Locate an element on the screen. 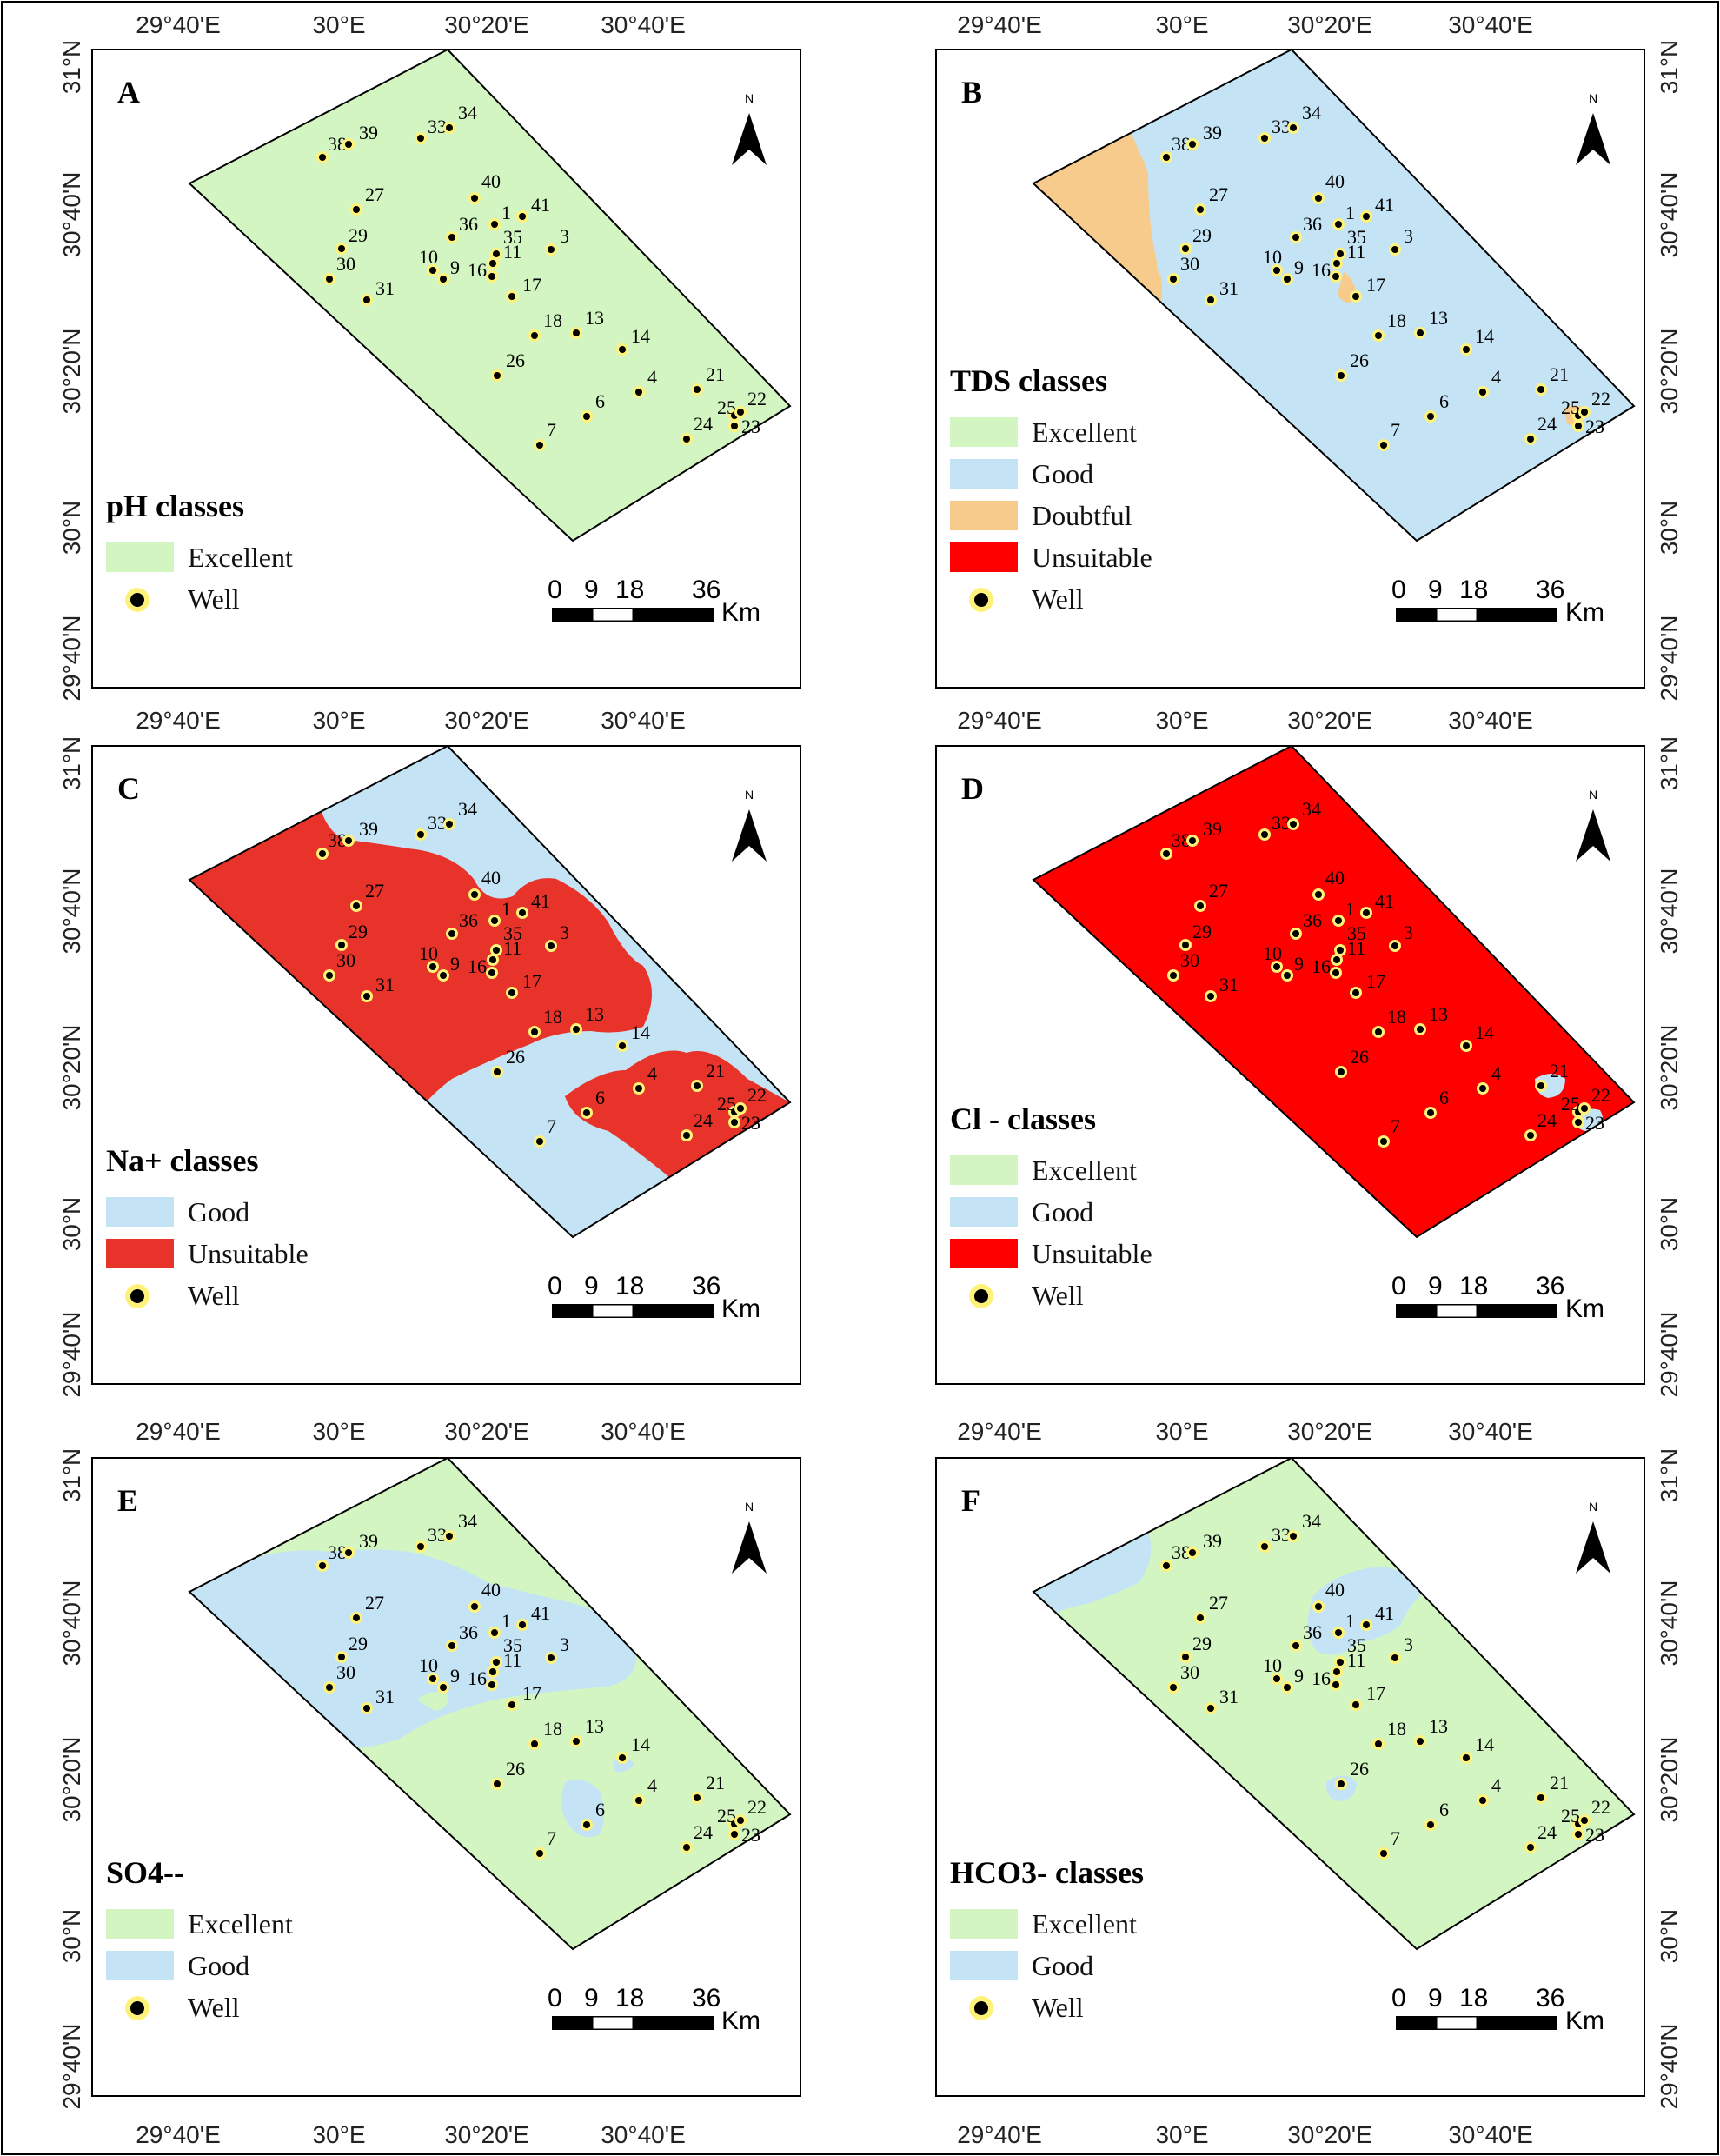 The height and width of the screenshot is (2156, 1720). well-marker: 31 is located at coordinates (378, 292).